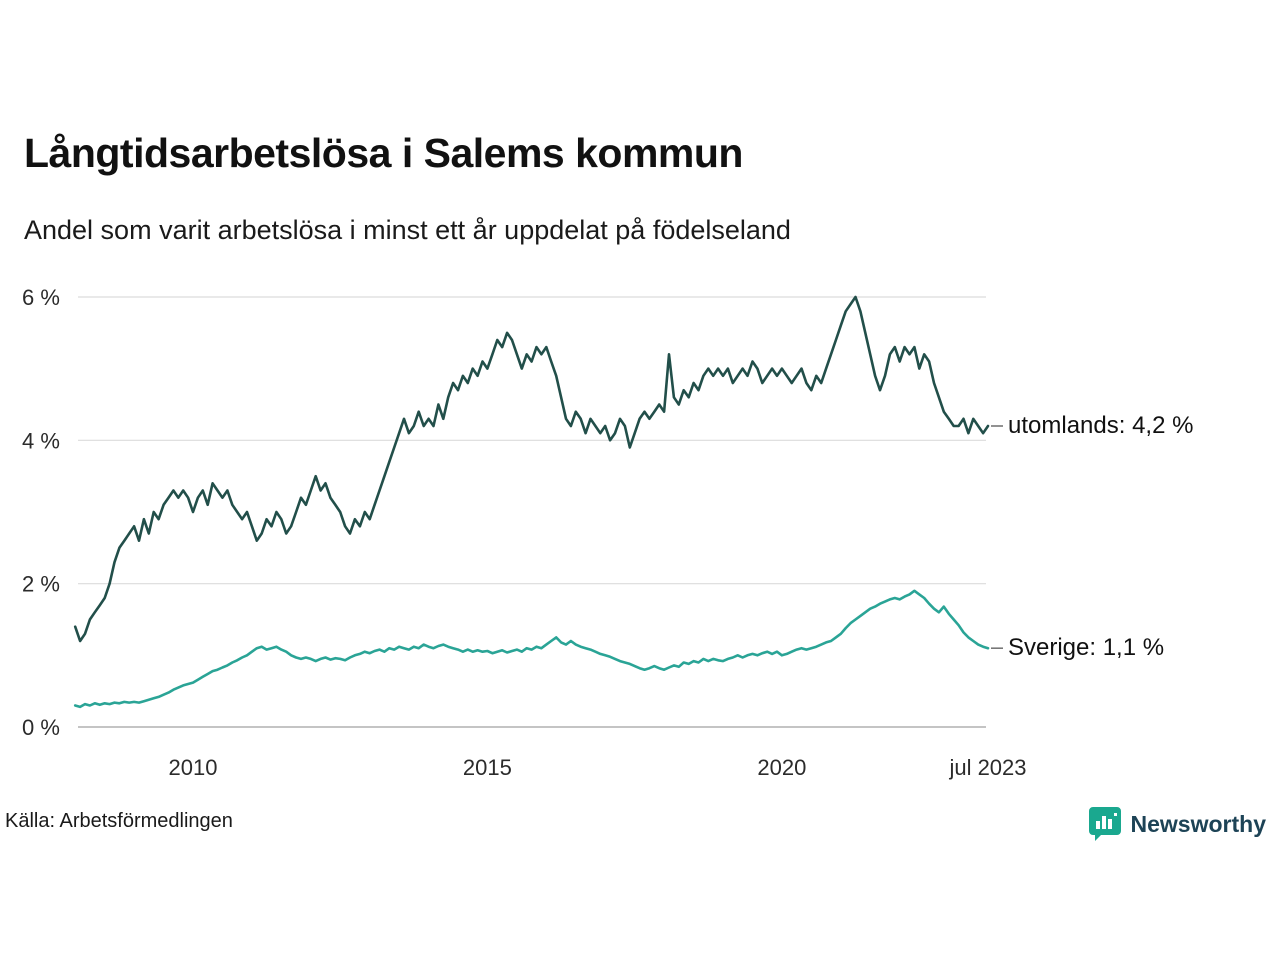 The height and width of the screenshot is (960, 1280). What do you see at coordinates (987, 767) in the screenshot?
I see `x-tick-label: jul 2023` at bounding box center [987, 767].